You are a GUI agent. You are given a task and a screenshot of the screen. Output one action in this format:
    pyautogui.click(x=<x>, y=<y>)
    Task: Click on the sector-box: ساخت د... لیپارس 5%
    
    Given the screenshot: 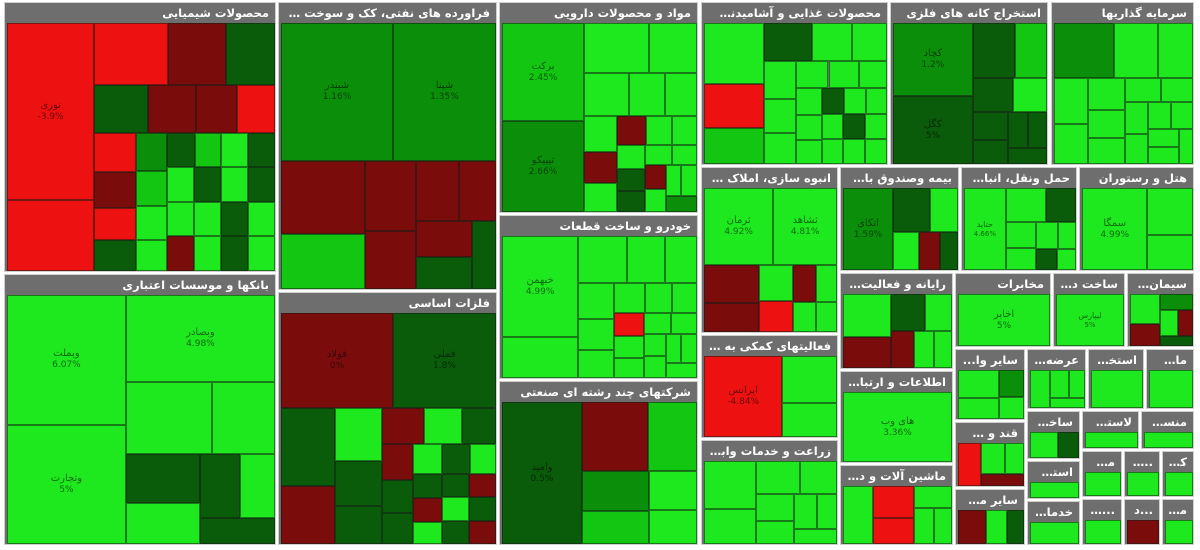 What is the action you would take?
    pyautogui.click(x=1089, y=310)
    